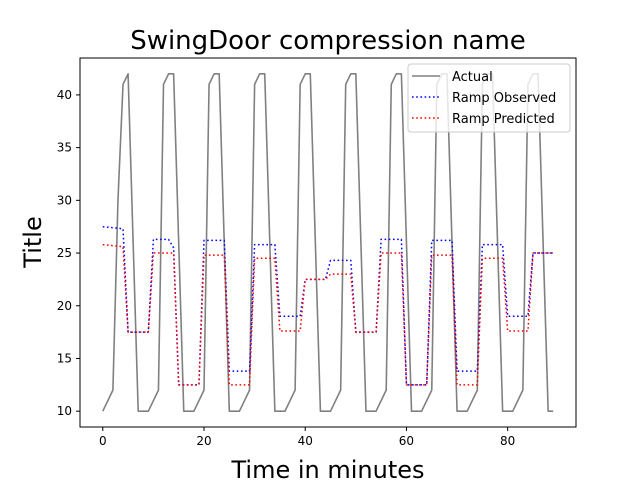 This screenshot has width=640, height=480. What do you see at coordinates (504, 98) in the screenshot?
I see `legend-label: Ramp Observed` at bounding box center [504, 98].